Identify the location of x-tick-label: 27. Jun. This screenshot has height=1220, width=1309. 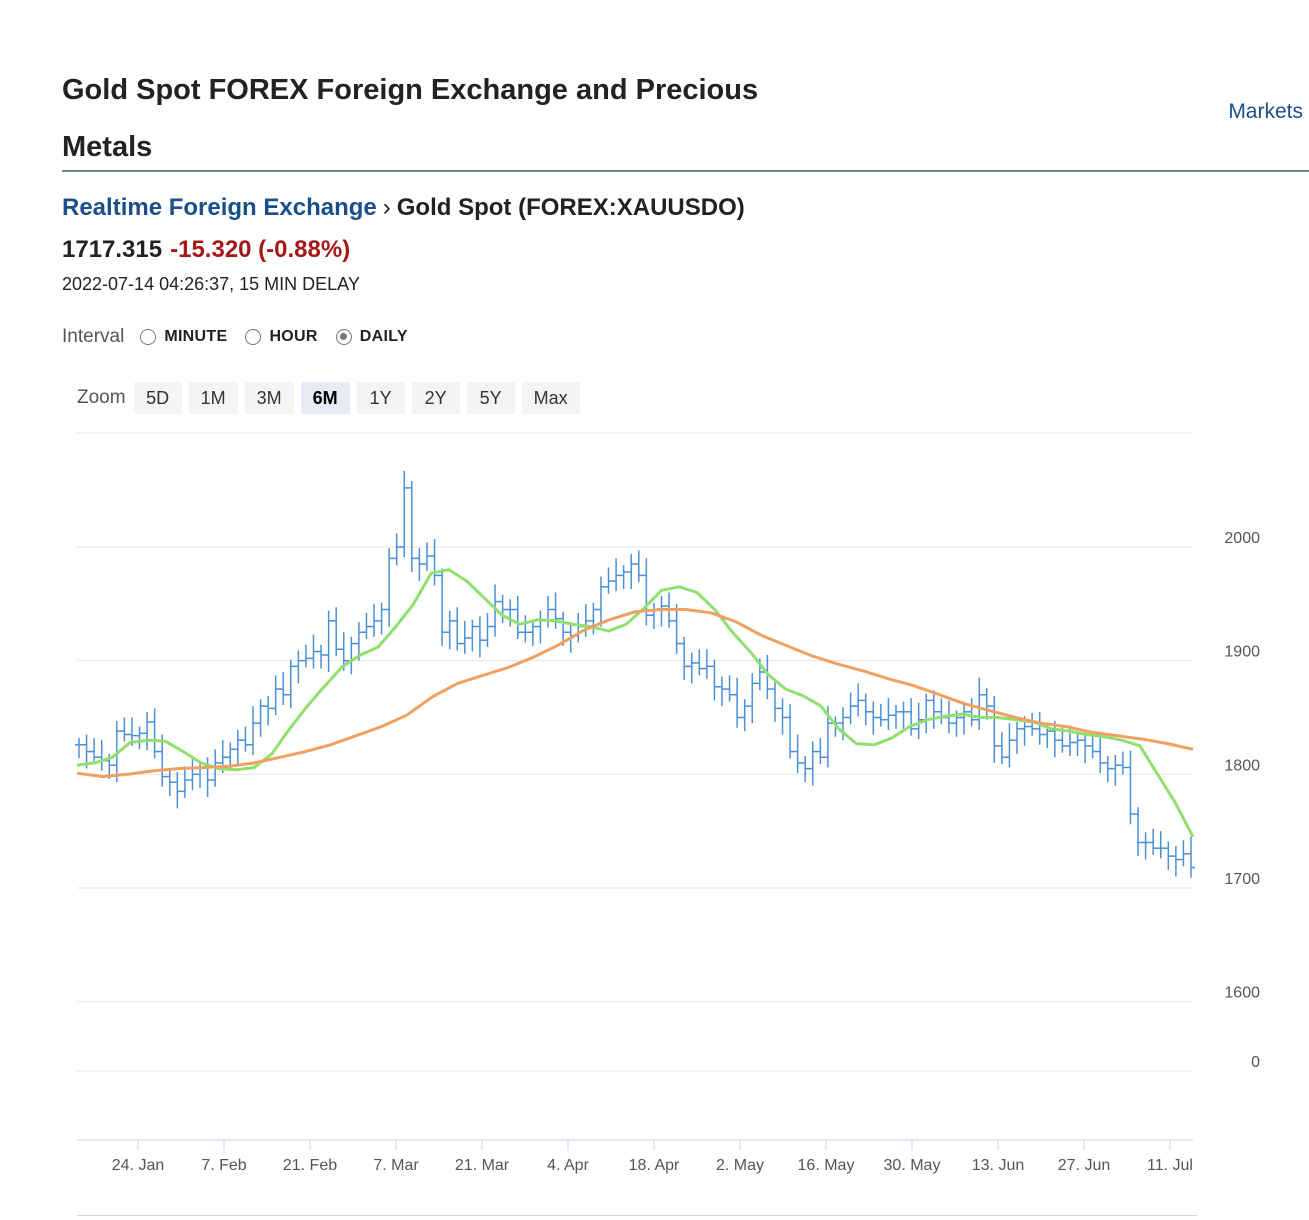
(1084, 1165).